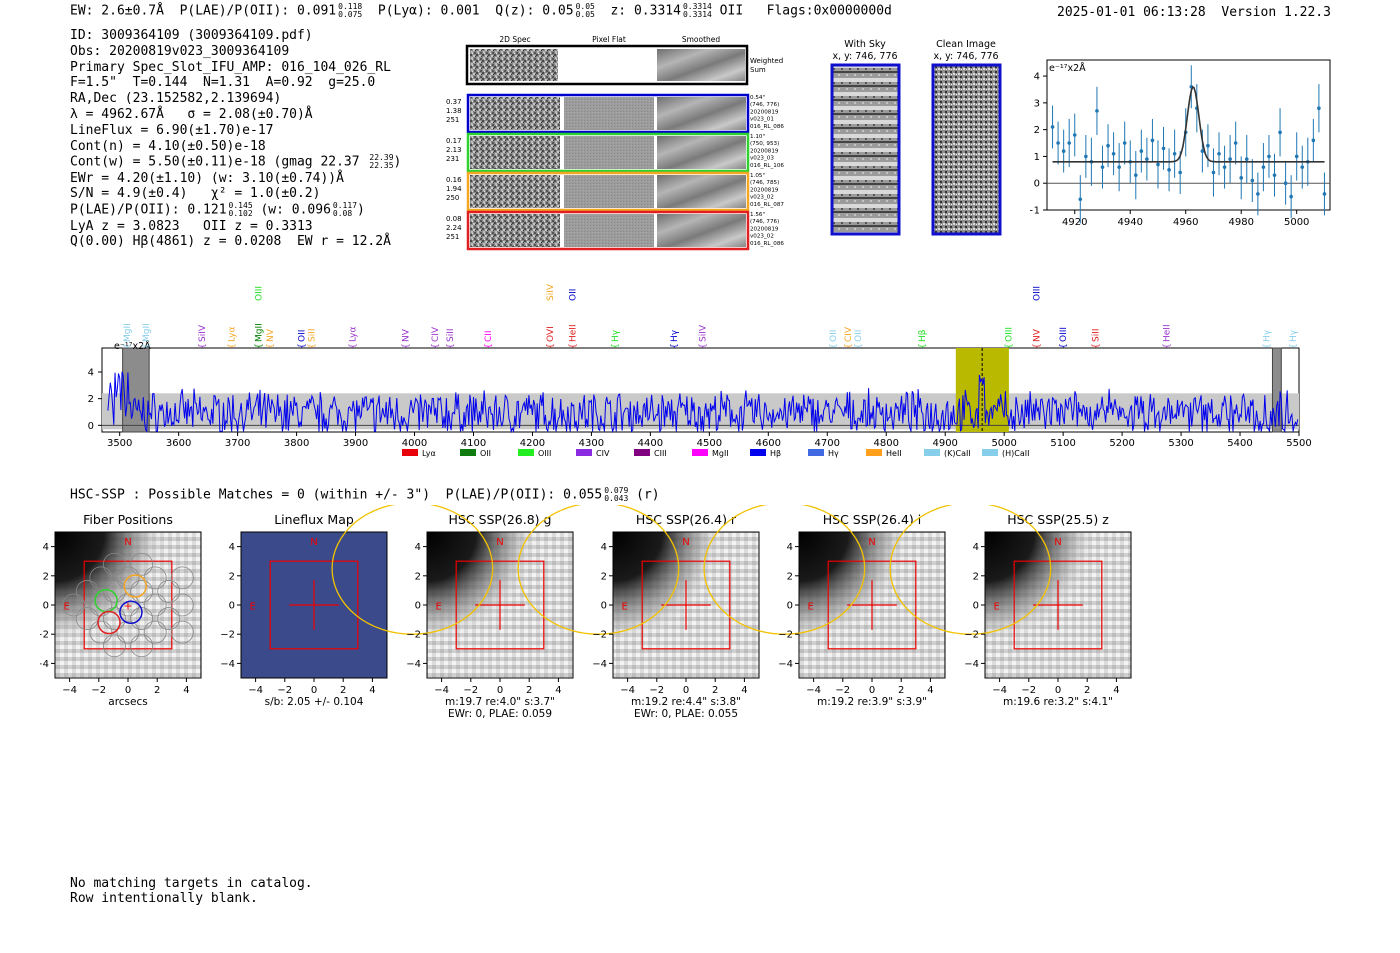  What do you see at coordinates (515, 230) in the screenshot?
I see `fiber-2d-image` at bounding box center [515, 230].